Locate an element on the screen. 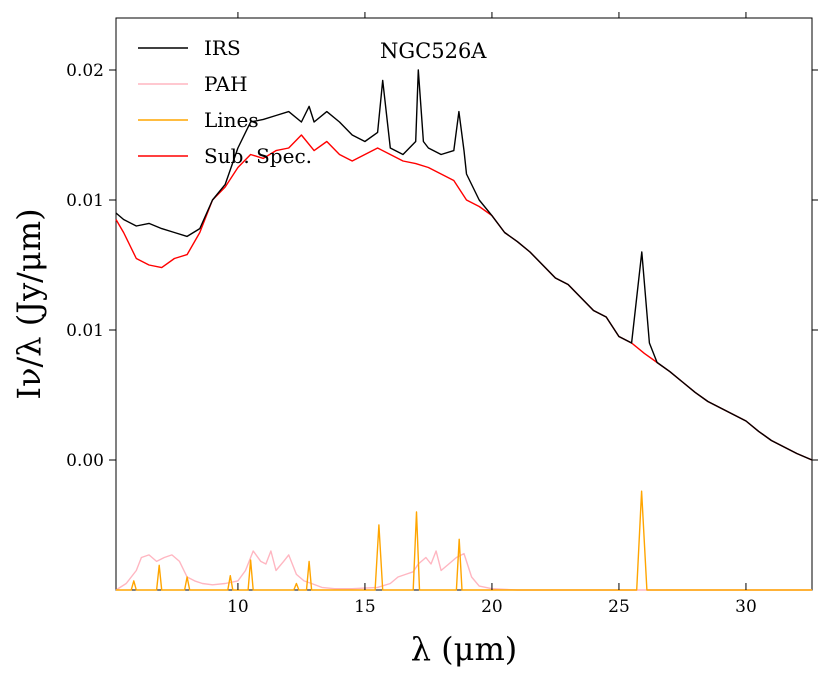 The height and width of the screenshot is (681, 830). legend-label-sub-spec: Sub. Spec. is located at coordinates (258, 156).